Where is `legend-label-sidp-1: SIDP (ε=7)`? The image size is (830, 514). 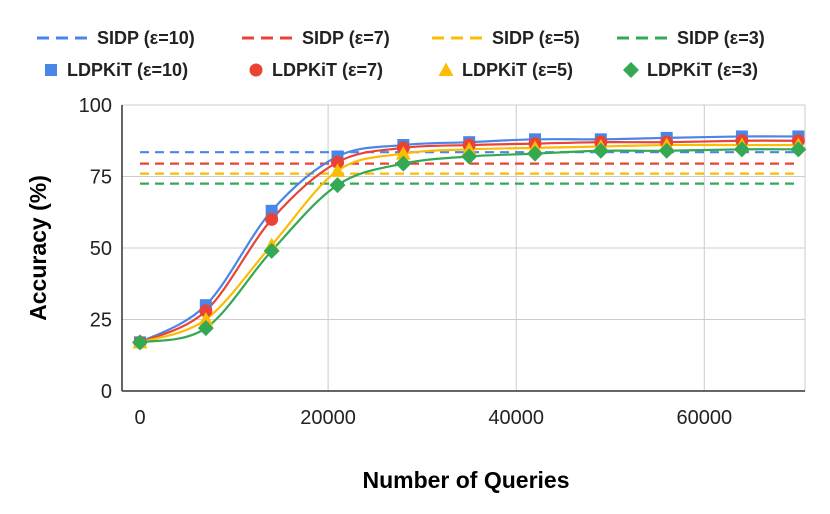
legend-label-sidp-1: SIDP (ε=7) is located at coordinates (346, 38).